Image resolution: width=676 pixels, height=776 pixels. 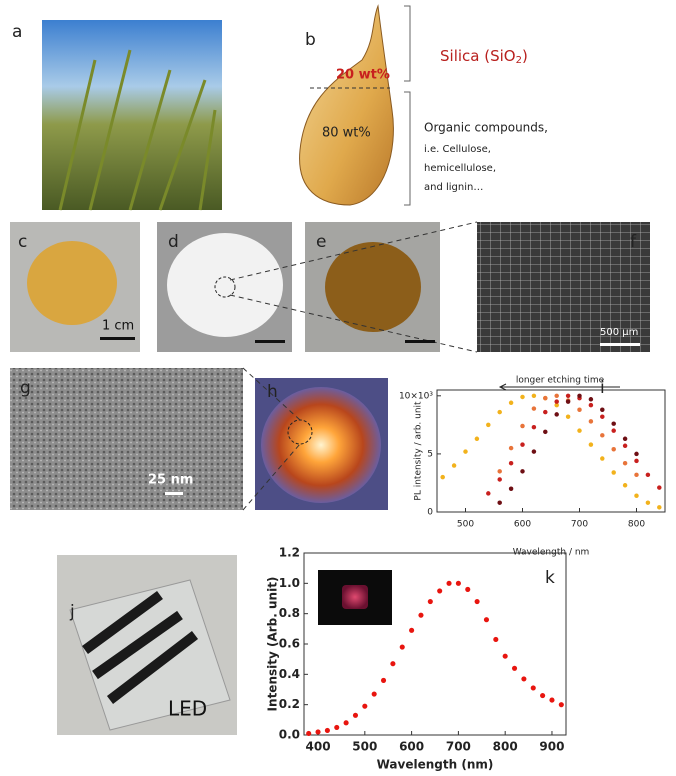 I want to click on y-tick-label: 0.4, so click(x=289, y=674).